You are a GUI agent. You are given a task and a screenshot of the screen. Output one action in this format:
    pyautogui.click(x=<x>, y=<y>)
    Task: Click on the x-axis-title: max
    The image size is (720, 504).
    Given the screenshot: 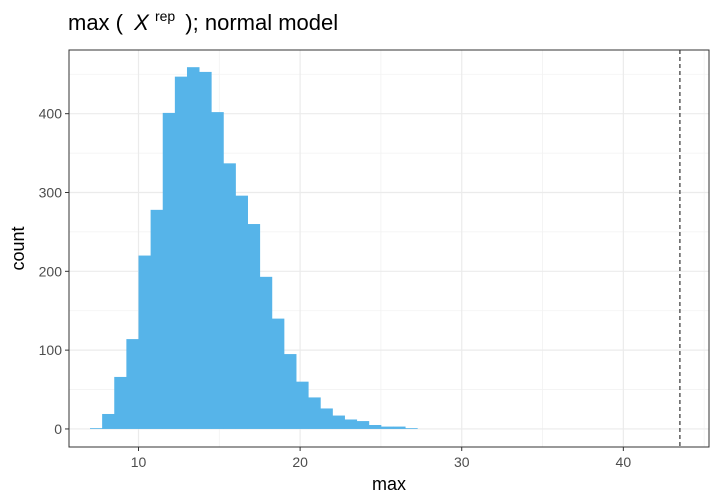 What is the action you would take?
    pyautogui.click(x=389, y=484)
    